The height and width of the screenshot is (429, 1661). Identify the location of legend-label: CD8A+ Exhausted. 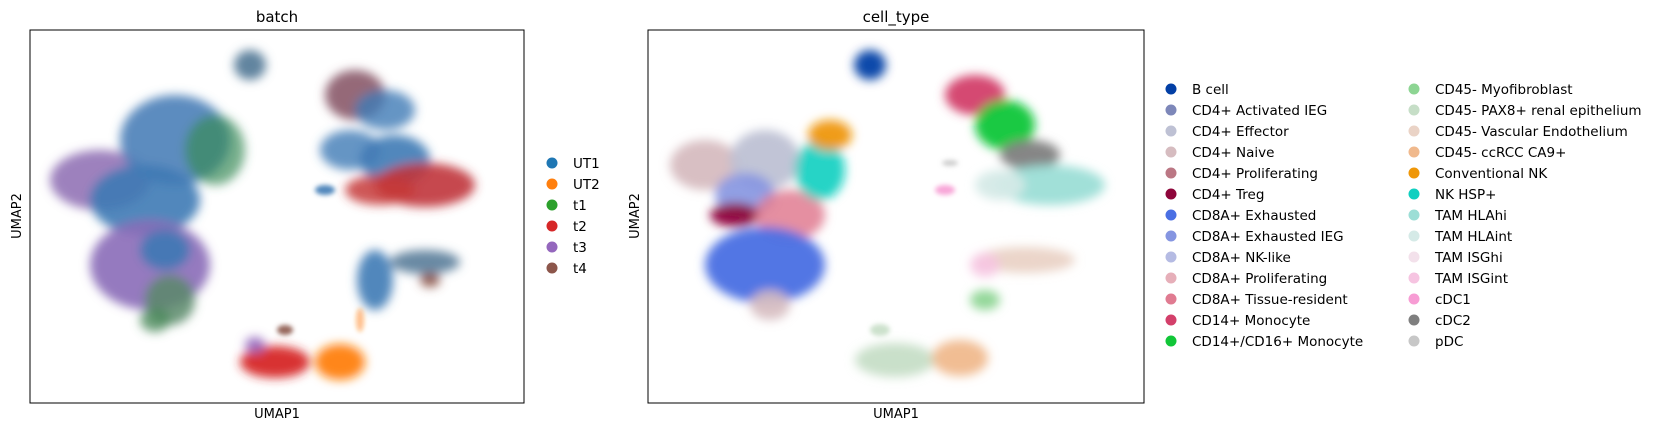
(1254, 216).